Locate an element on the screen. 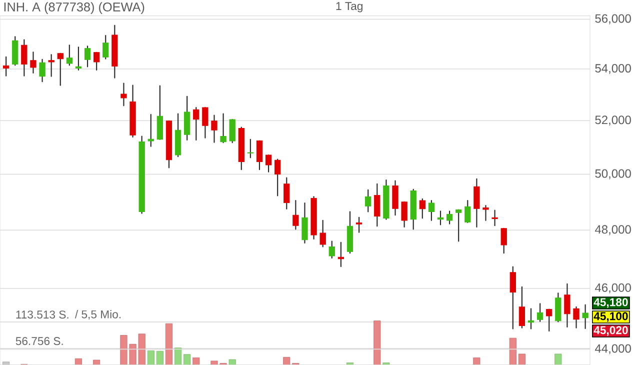 This screenshot has height=365, width=635. text: 45,020 is located at coordinates (611, 331).